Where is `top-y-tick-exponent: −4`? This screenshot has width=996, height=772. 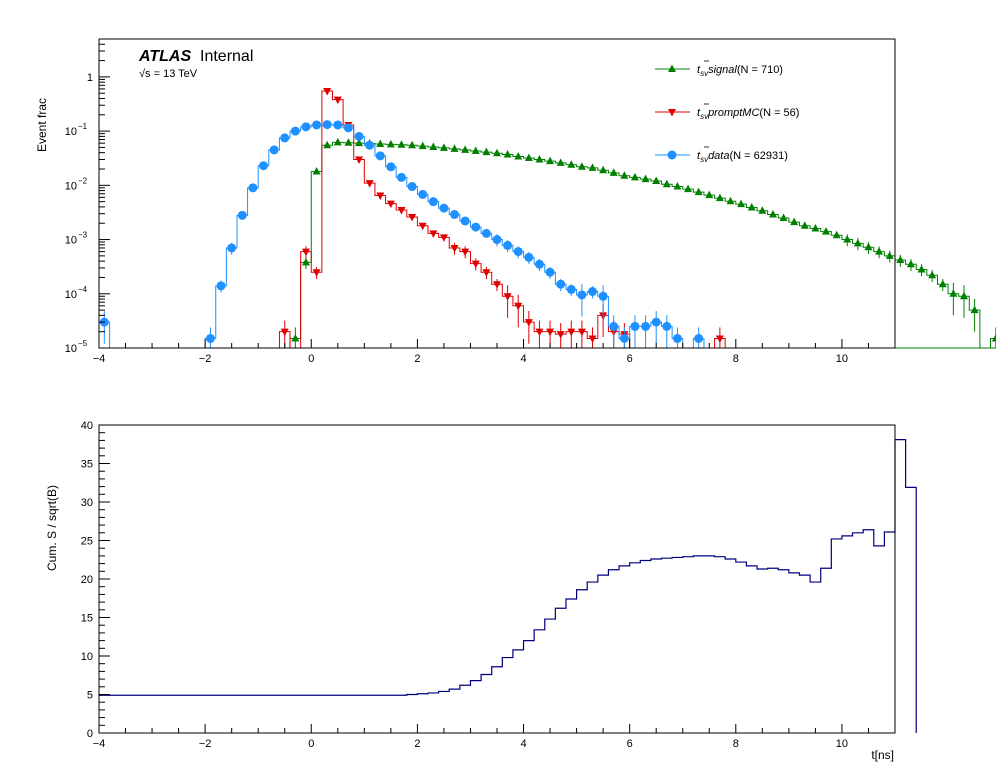 top-y-tick-exponent: −4 is located at coordinates (83, 289).